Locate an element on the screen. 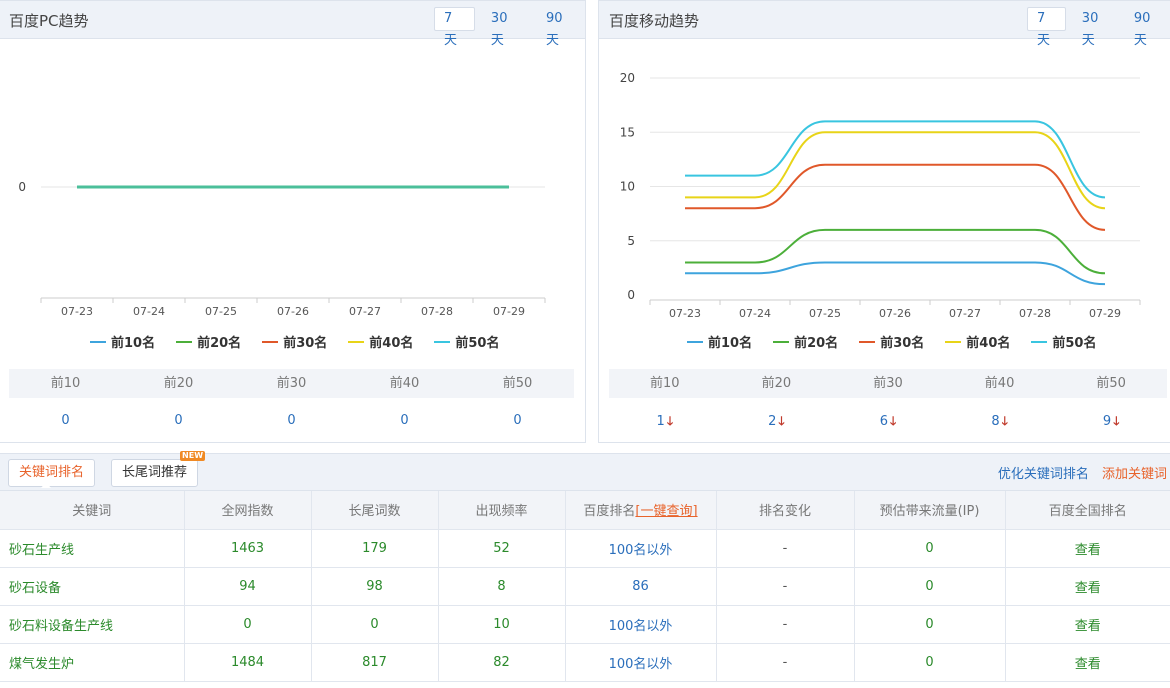  mobile-y-tick-label: 20 is located at coordinates (627, 78).